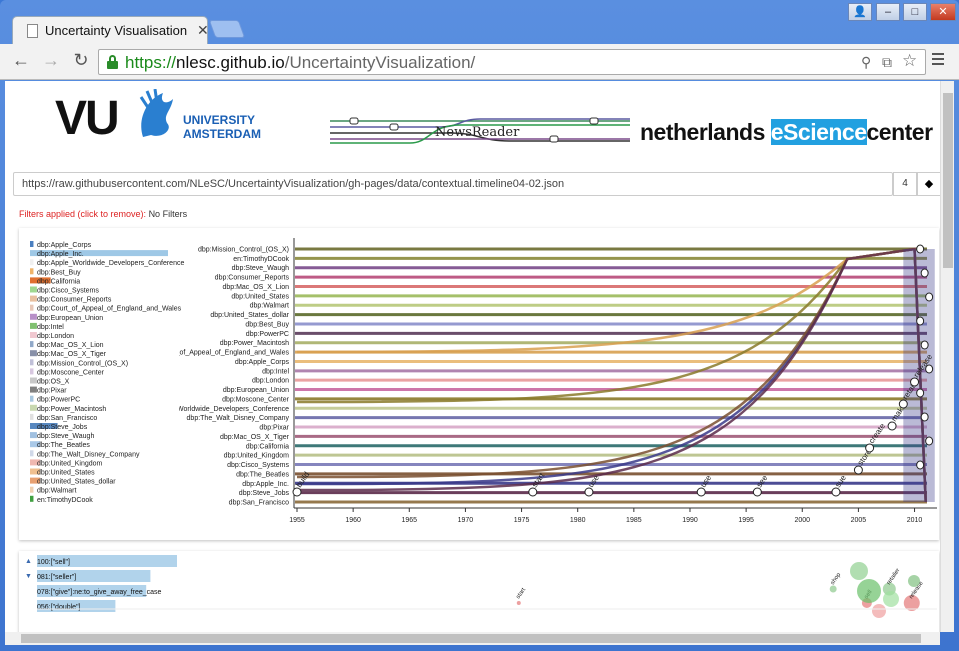 The height and width of the screenshot is (651, 959). What do you see at coordinates (82, 363) in the screenshot?
I see `legend-label: dbp:Mission_Control_(OS_X)` at bounding box center [82, 363].